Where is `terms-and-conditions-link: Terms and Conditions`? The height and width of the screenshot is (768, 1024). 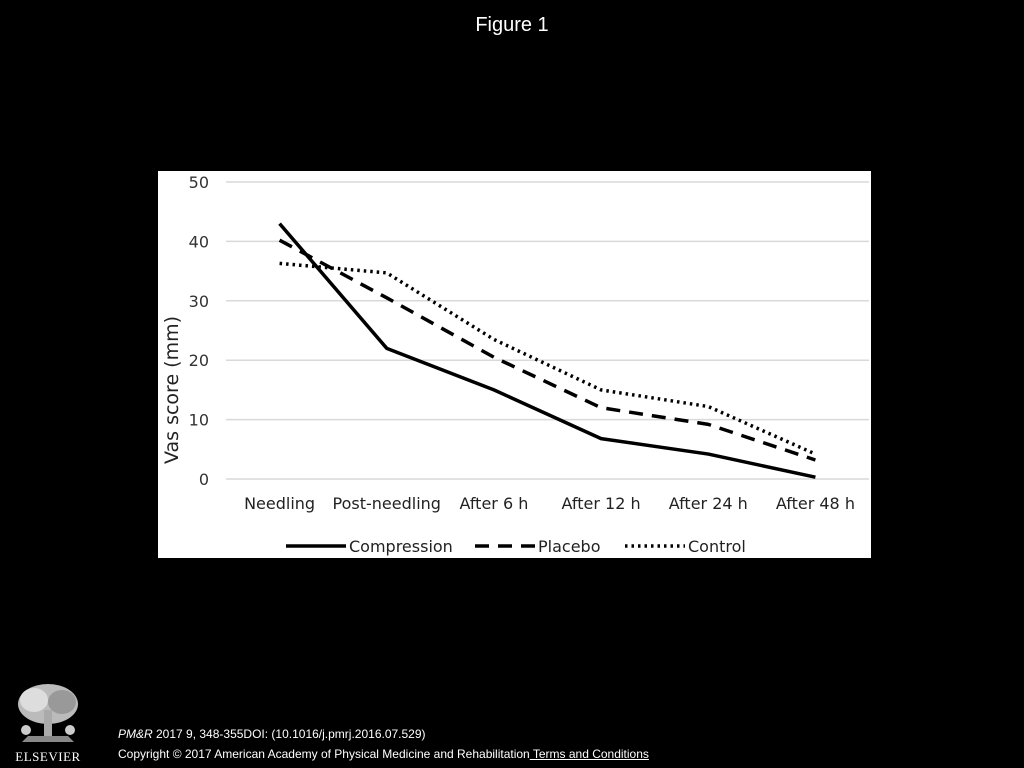 terms-and-conditions-link: Terms and Conditions is located at coordinates (589, 754).